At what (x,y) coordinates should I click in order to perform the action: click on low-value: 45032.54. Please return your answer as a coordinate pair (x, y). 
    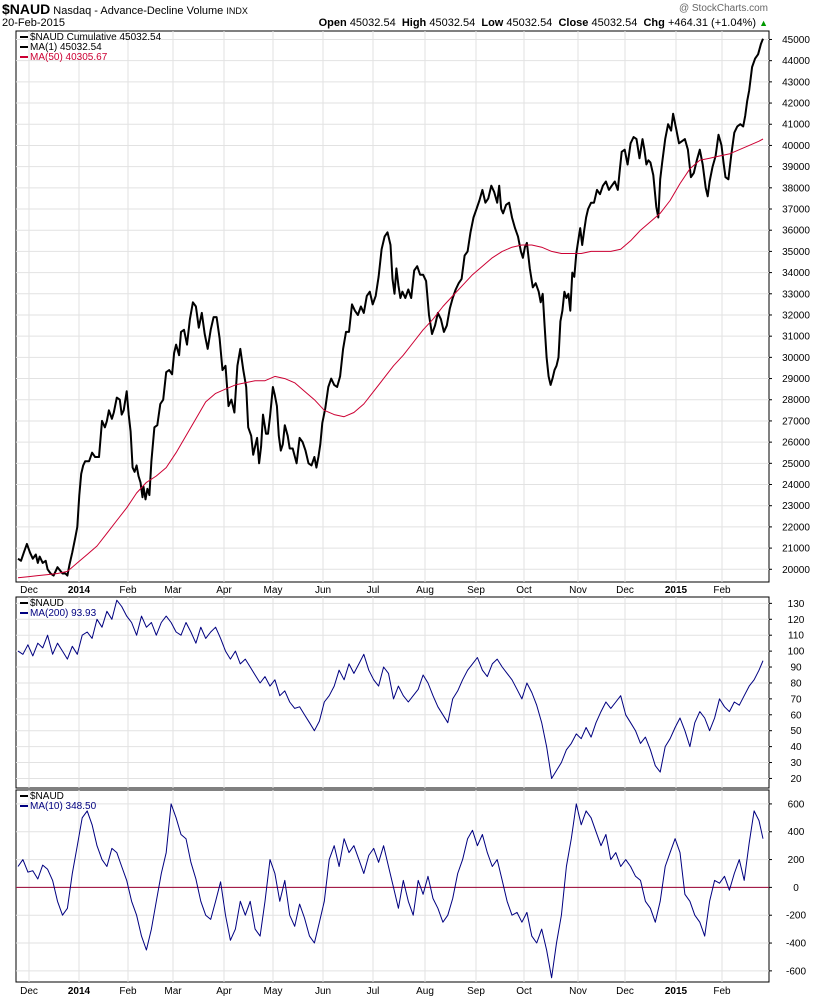
    Looking at the image, I should click on (529, 23).